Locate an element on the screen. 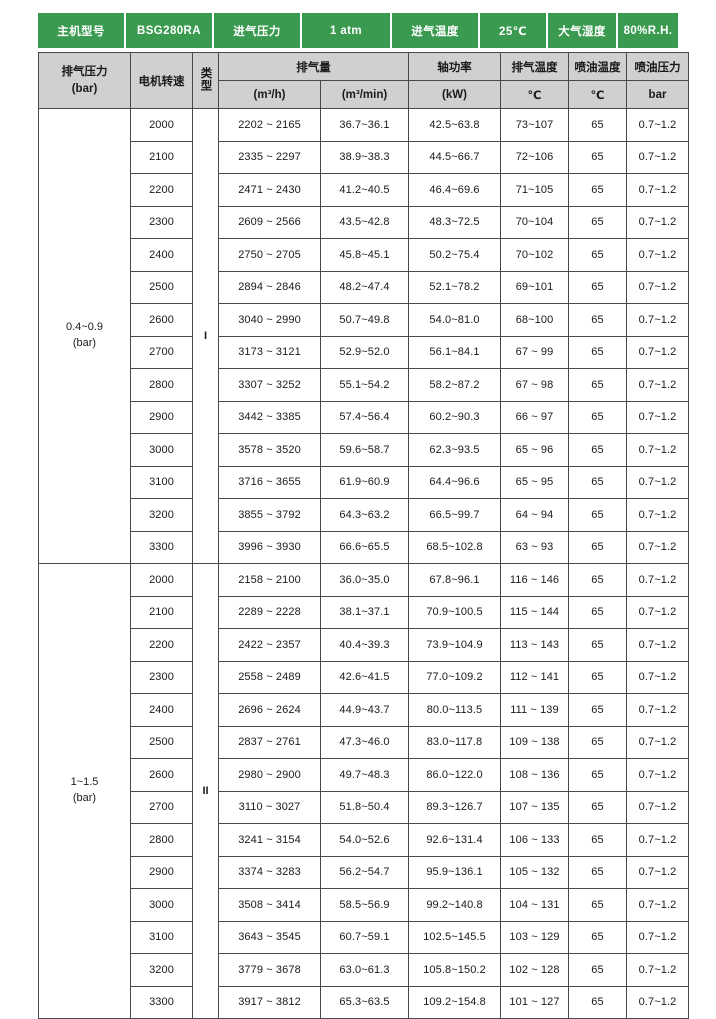  cell-shaft-power: 109.2~154.8 is located at coordinates (454, 1002).